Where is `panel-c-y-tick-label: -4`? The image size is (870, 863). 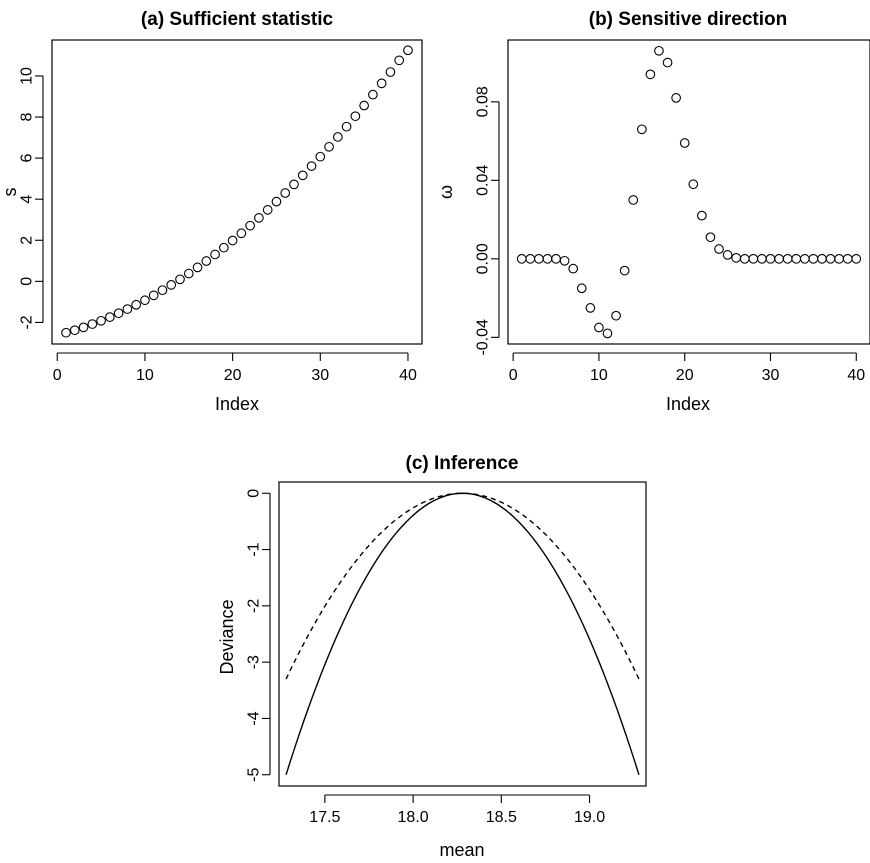
panel-c-y-tick-label: -4 is located at coordinates (254, 718).